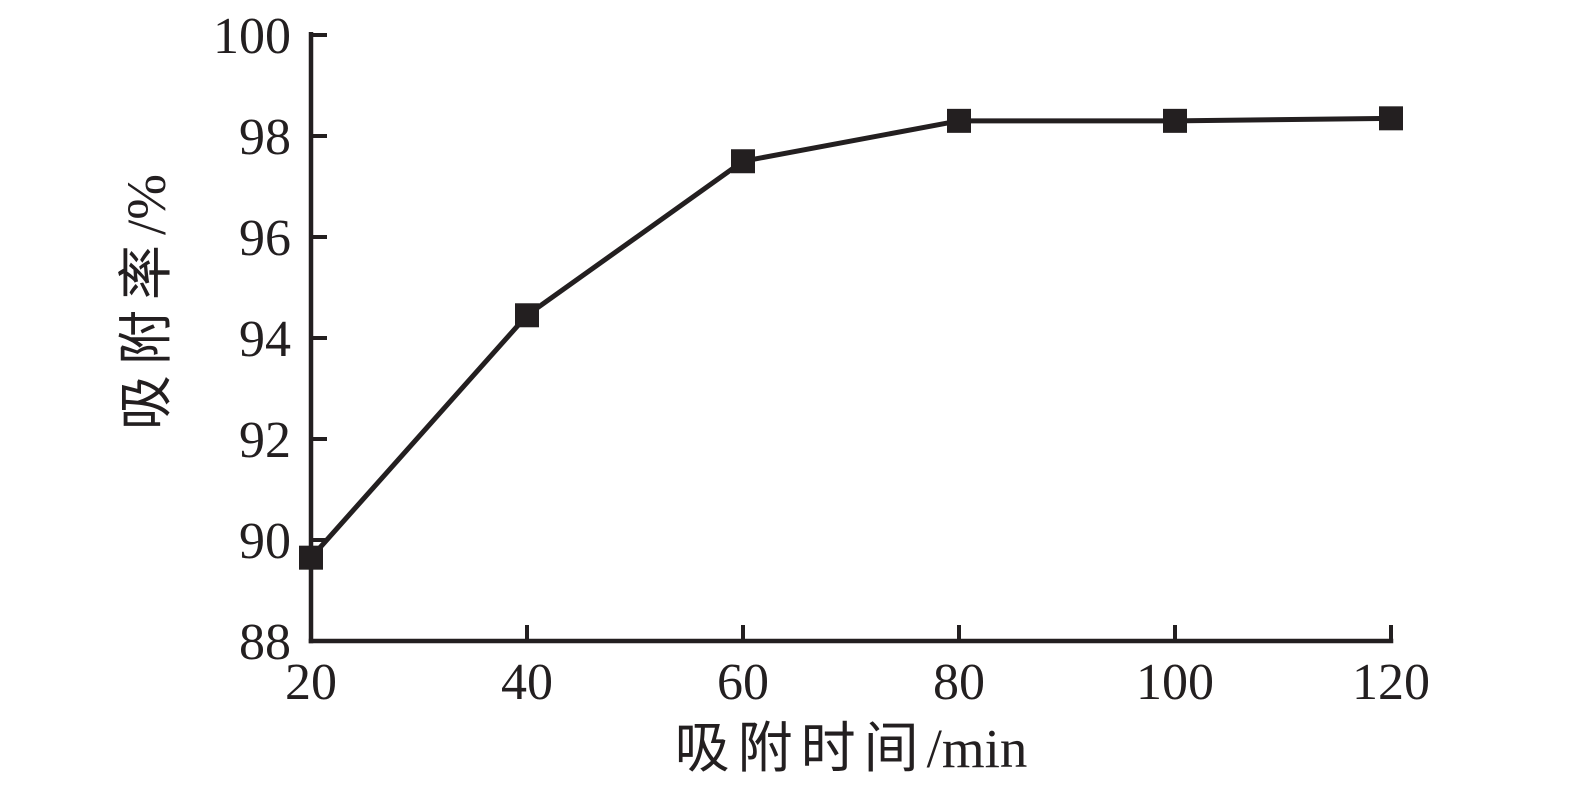 This screenshot has width=1575, height=788. Describe the element at coordinates (959, 682) in the screenshot. I see `x-tick-label: 80` at that location.